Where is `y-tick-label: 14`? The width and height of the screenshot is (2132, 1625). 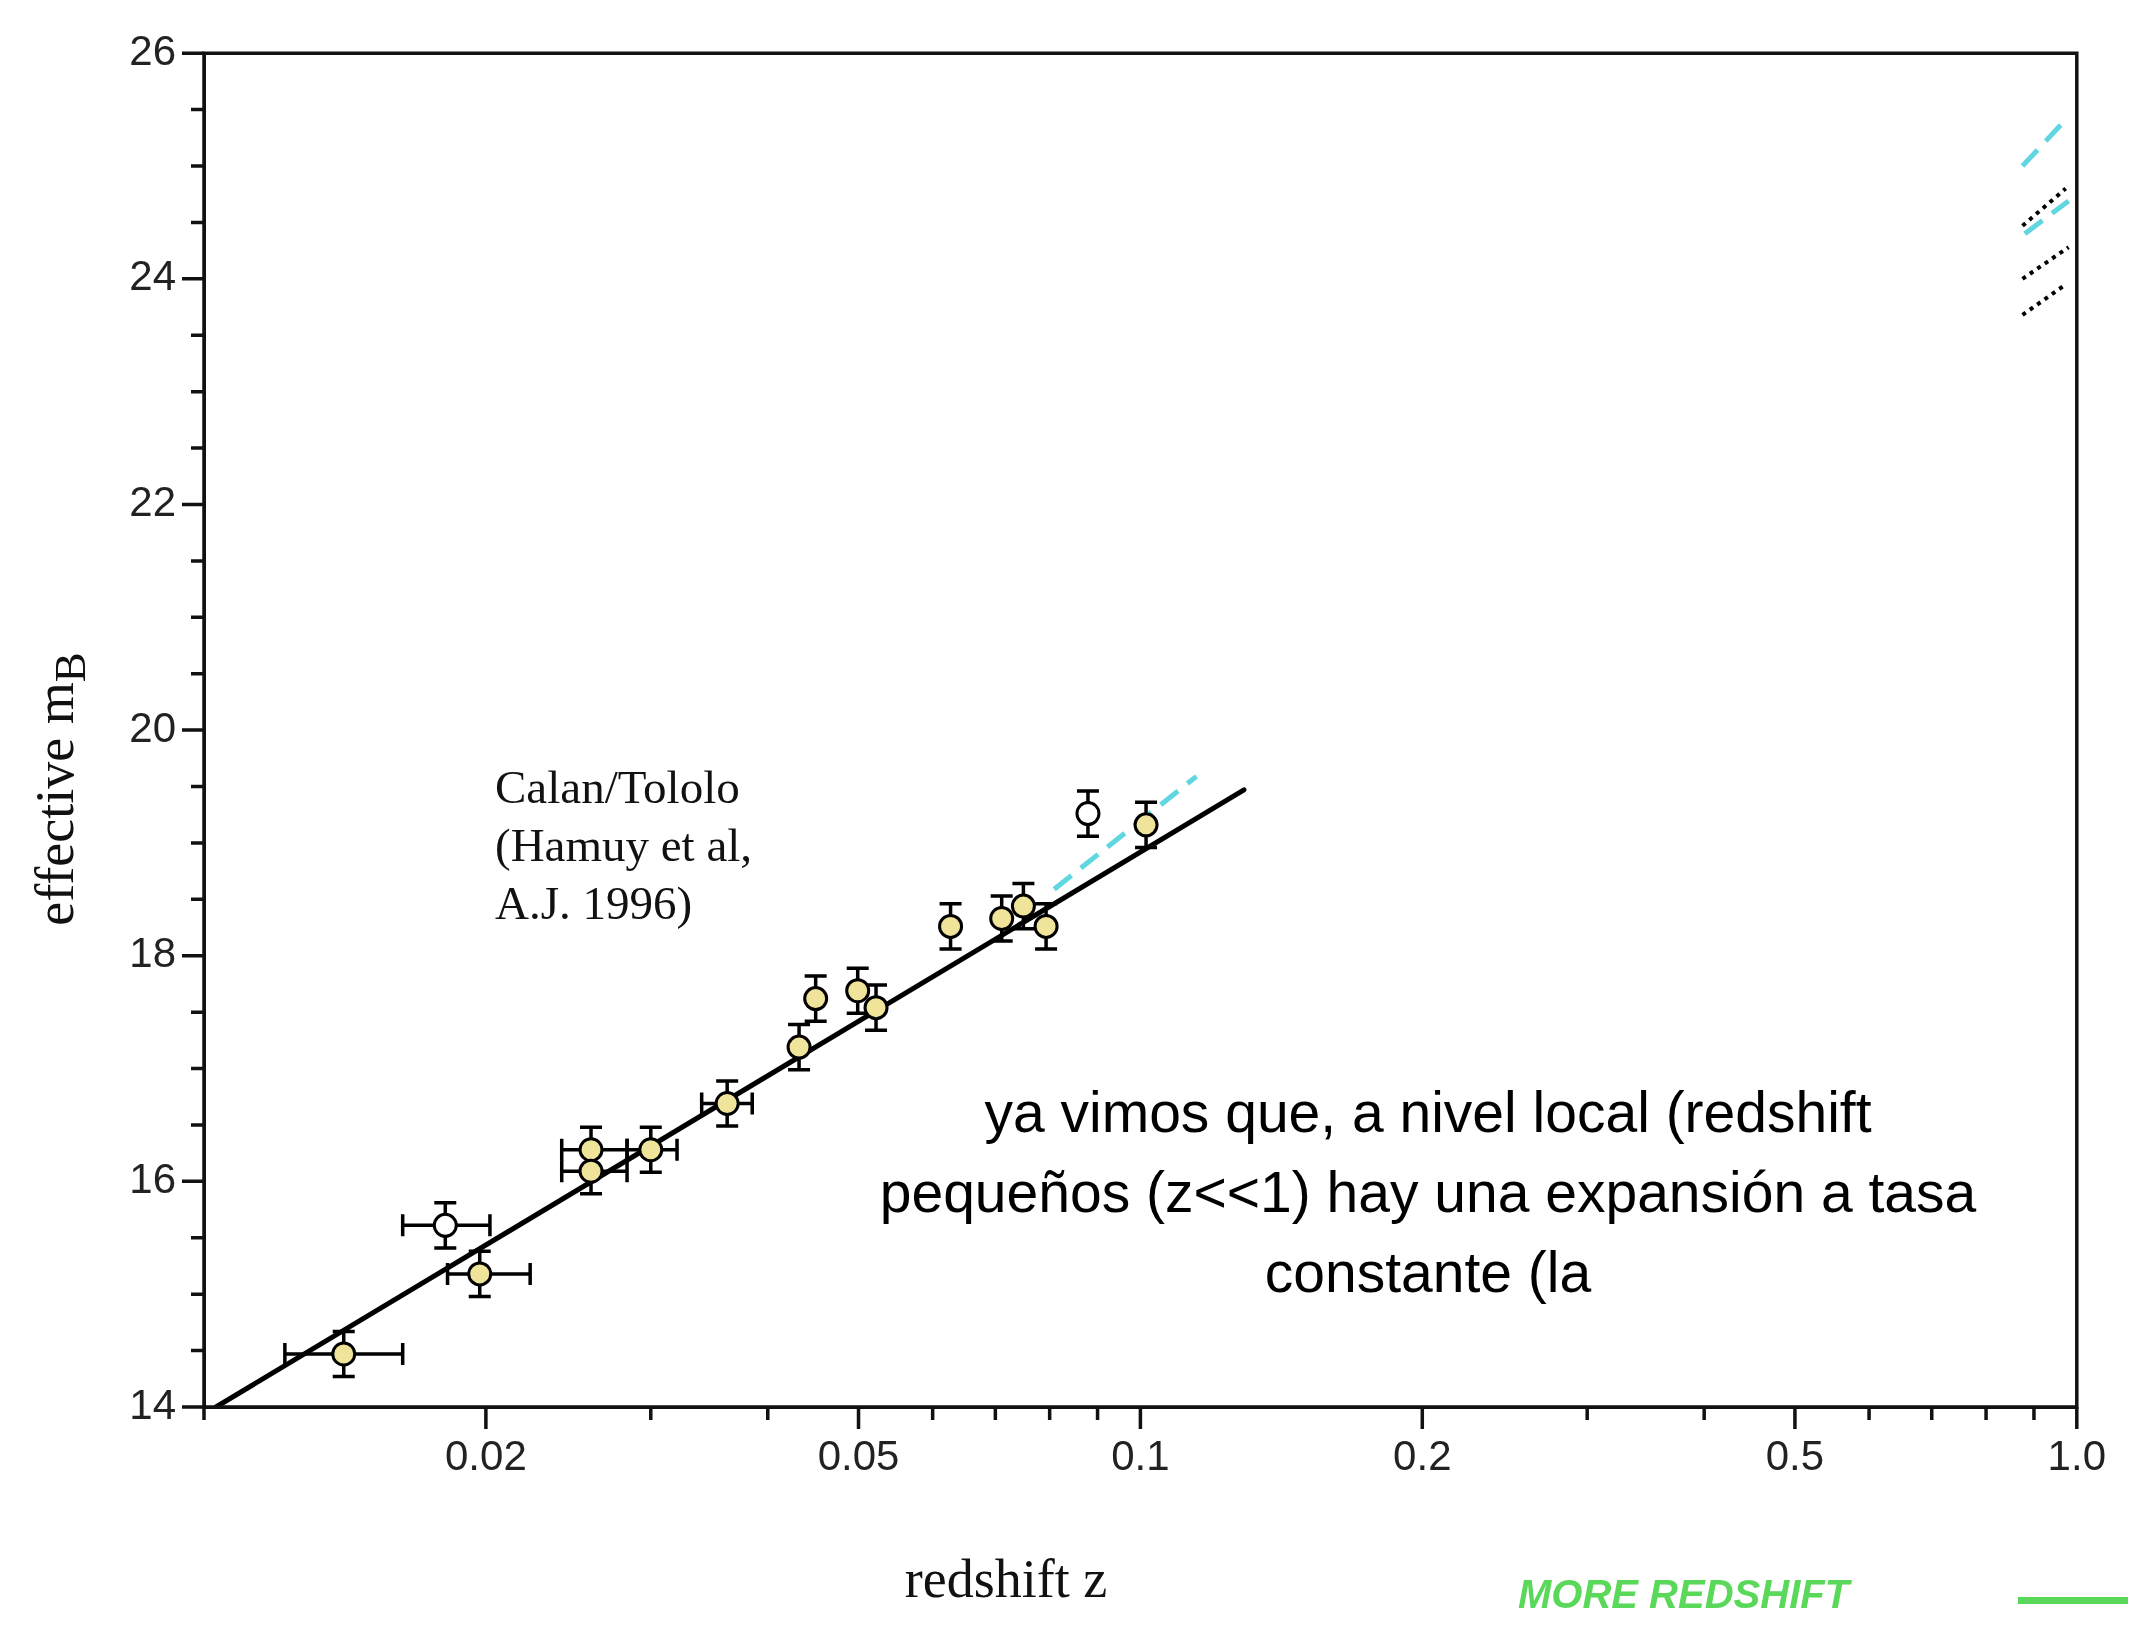 y-tick-label: 14 is located at coordinates (152, 1404).